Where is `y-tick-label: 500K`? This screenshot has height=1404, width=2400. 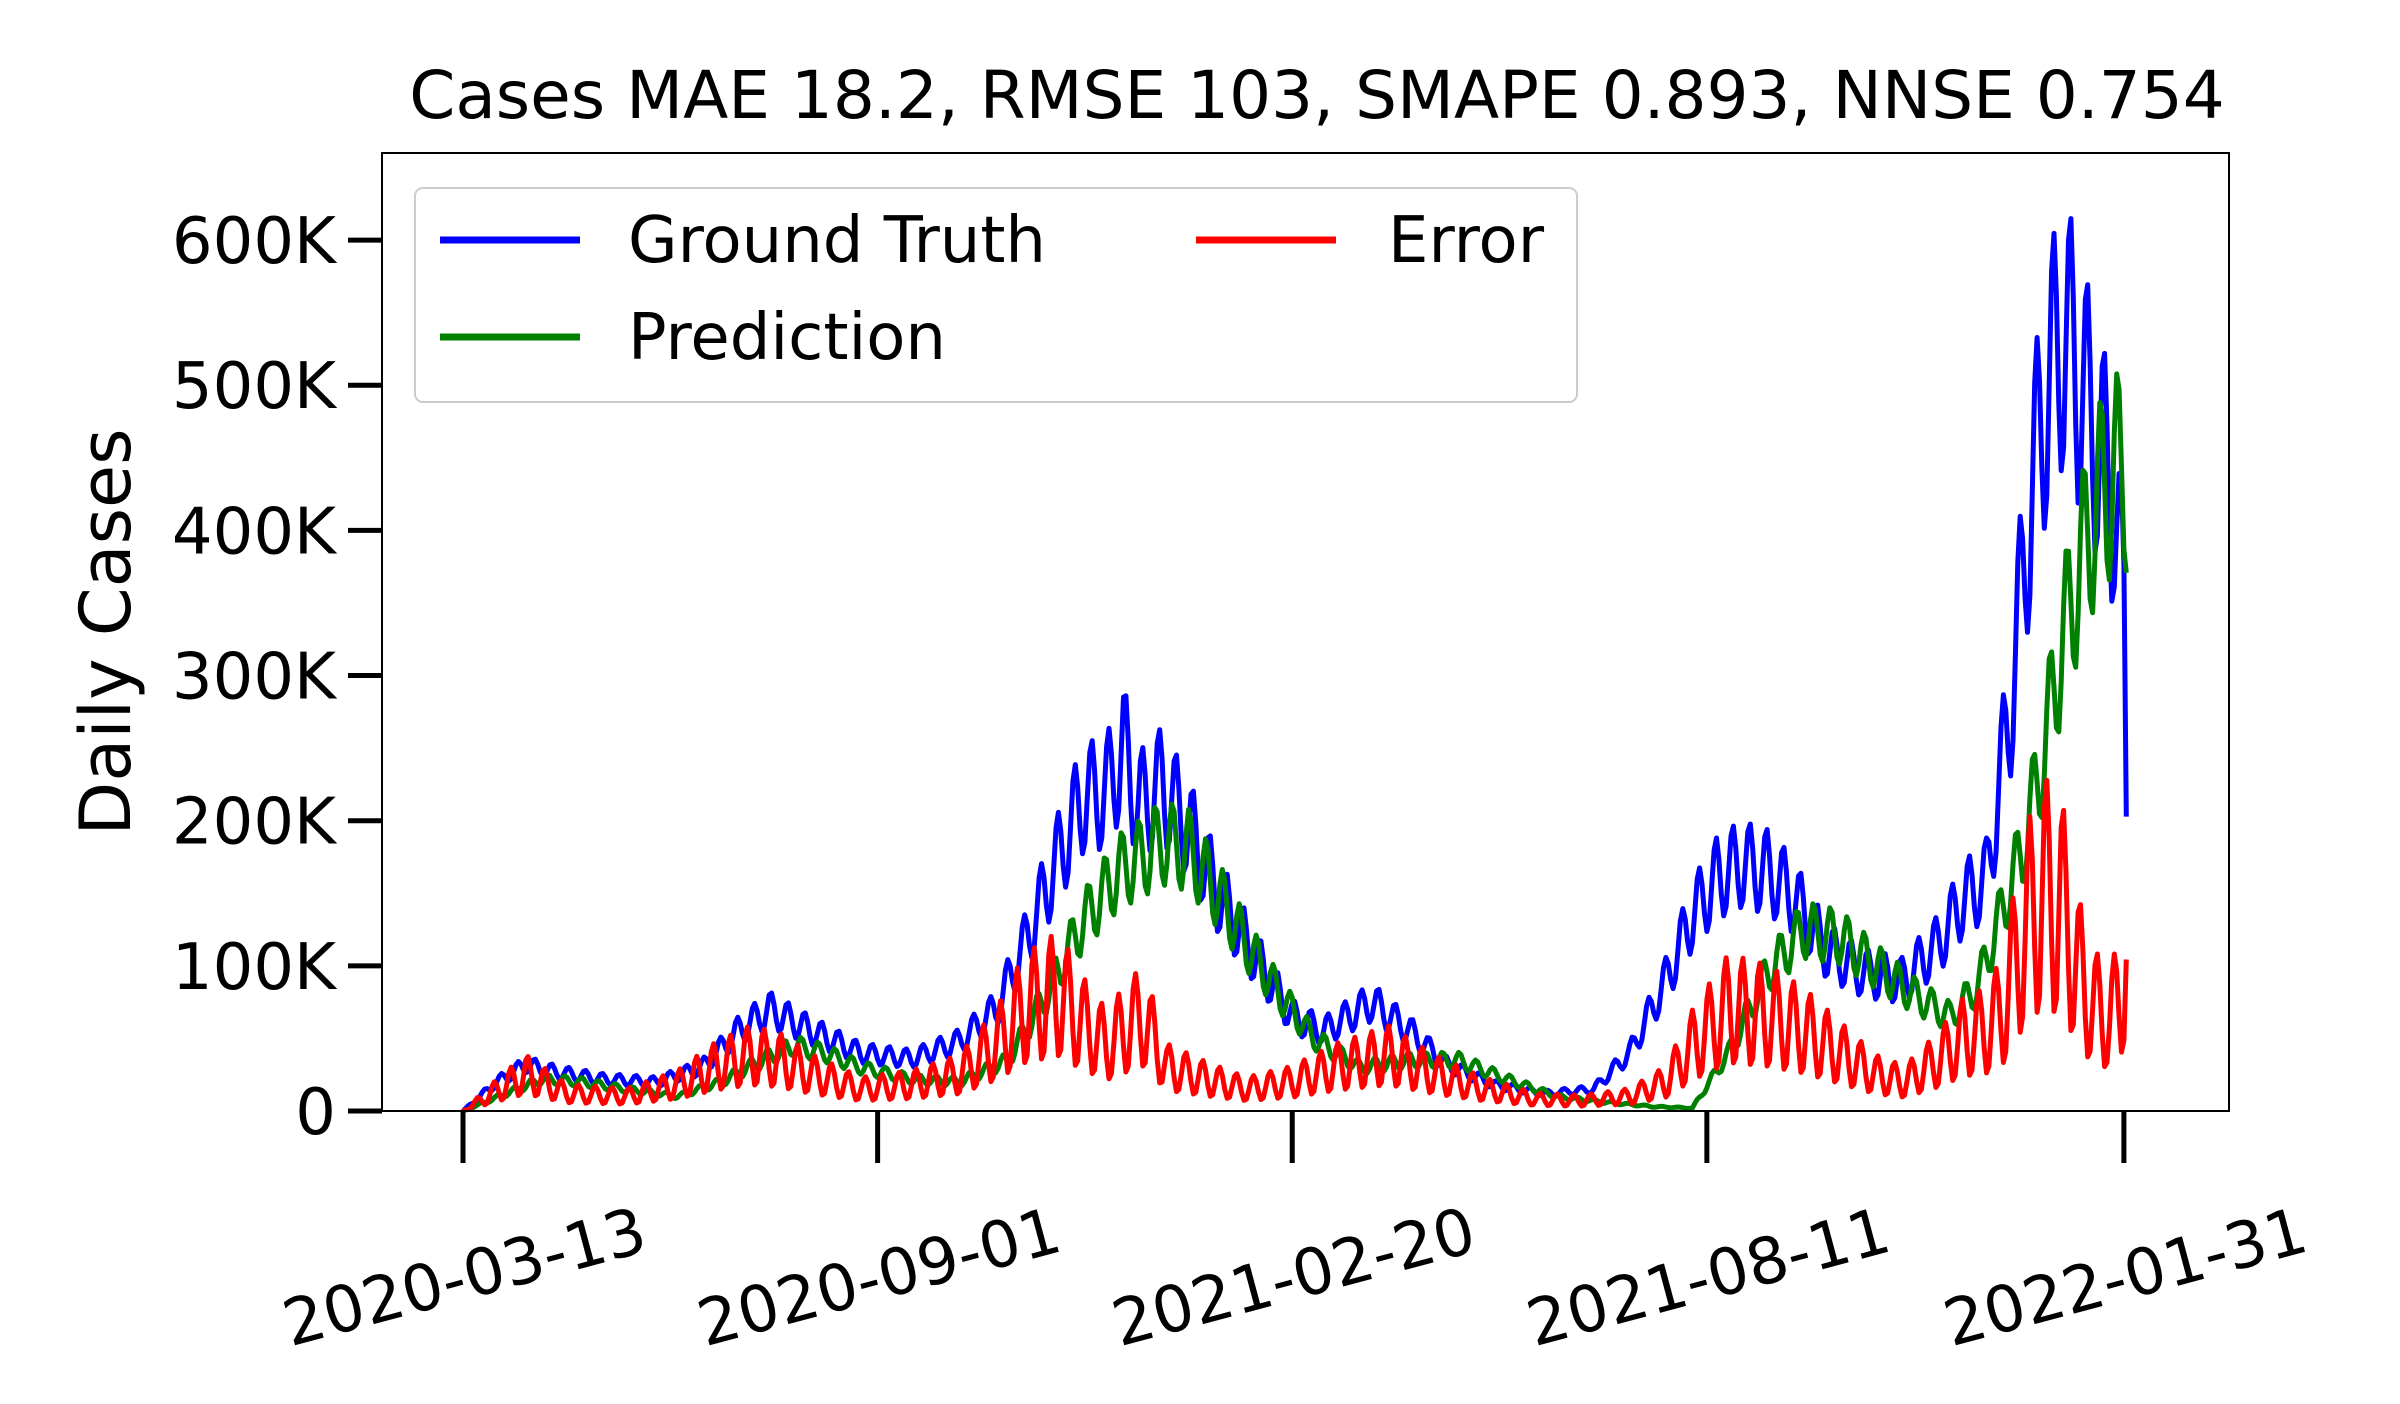 y-tick-label: 500K is located at coordinates (255, 387).